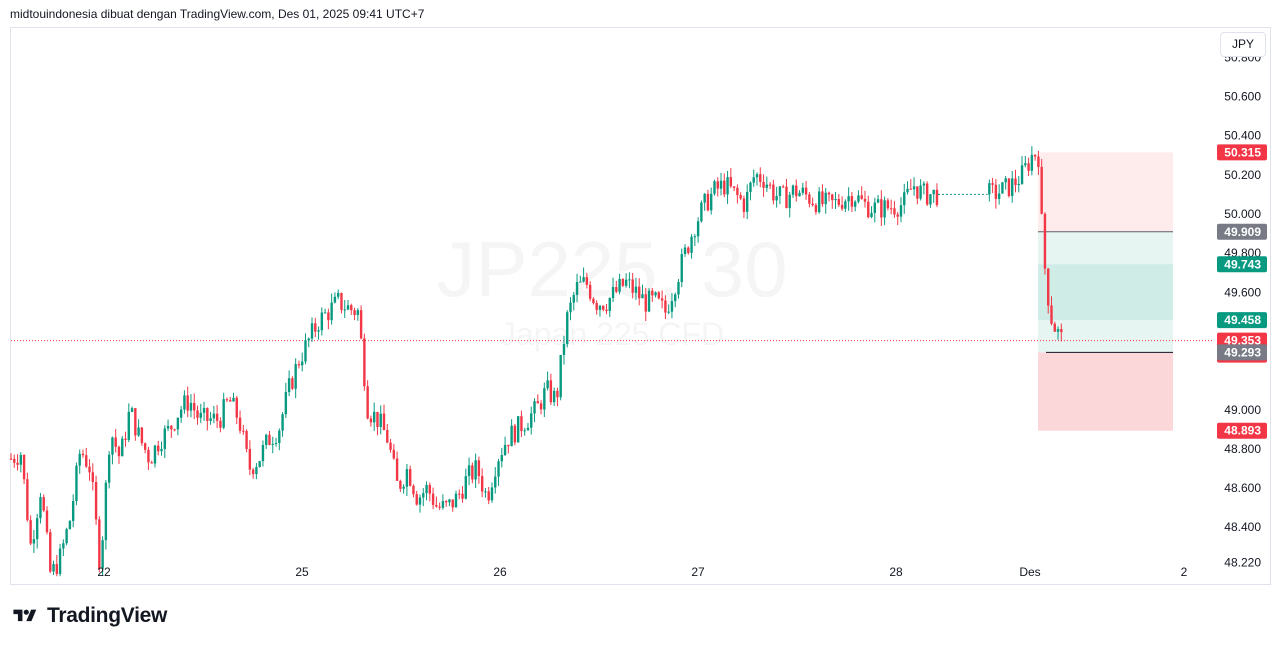 The height and width of the screenshot is (646, 1281). I want to click on currency-selector: JPY, so click(1243, 44).